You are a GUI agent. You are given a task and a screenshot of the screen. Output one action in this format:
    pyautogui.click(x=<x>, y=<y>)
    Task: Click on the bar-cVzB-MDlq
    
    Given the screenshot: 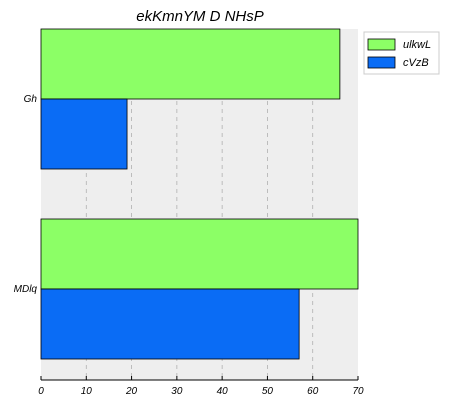 What is the action you would take?
    pyautogui.click(x=170, y=324)
    